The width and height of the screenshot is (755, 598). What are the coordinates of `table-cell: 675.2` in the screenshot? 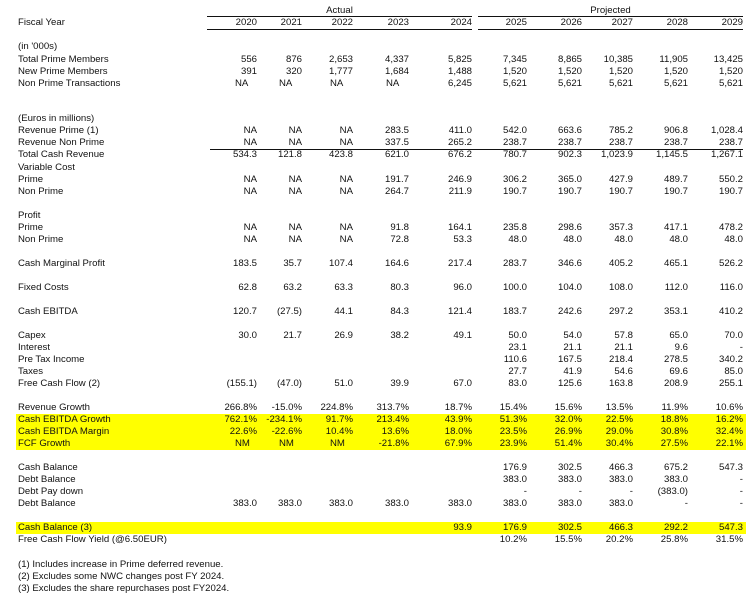 It's located at (675, 467).